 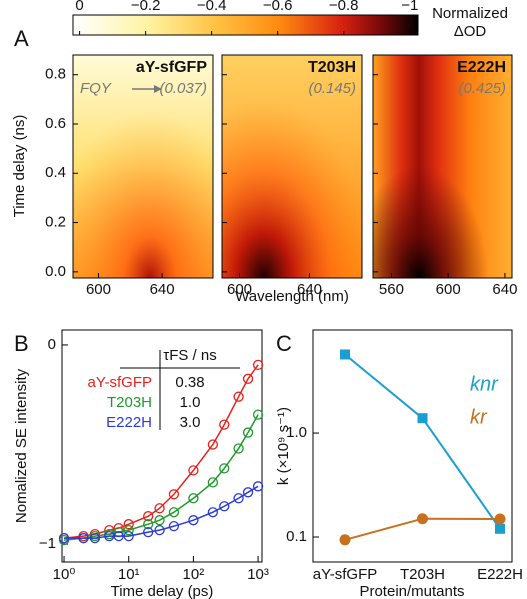 What do you see at coordinates (212, 7) in the screenshot?
I see `colorbar-tick-label: −0.4` at bounding box center [212, 7].